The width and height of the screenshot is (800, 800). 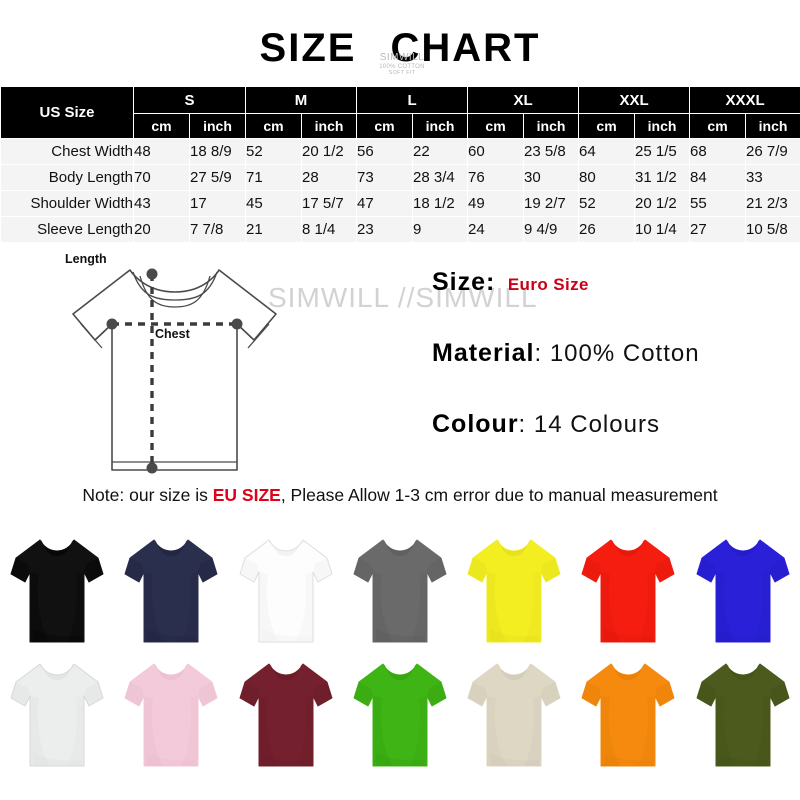 I want to click on note-emphasis: EU SIZE, so click(x=246, y=495).